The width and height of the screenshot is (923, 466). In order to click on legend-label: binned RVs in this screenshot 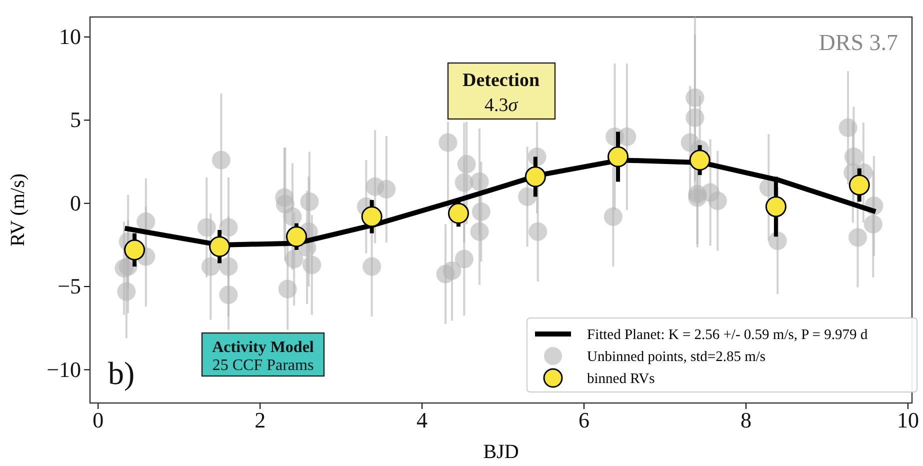, I will do `click(621, 379)`.